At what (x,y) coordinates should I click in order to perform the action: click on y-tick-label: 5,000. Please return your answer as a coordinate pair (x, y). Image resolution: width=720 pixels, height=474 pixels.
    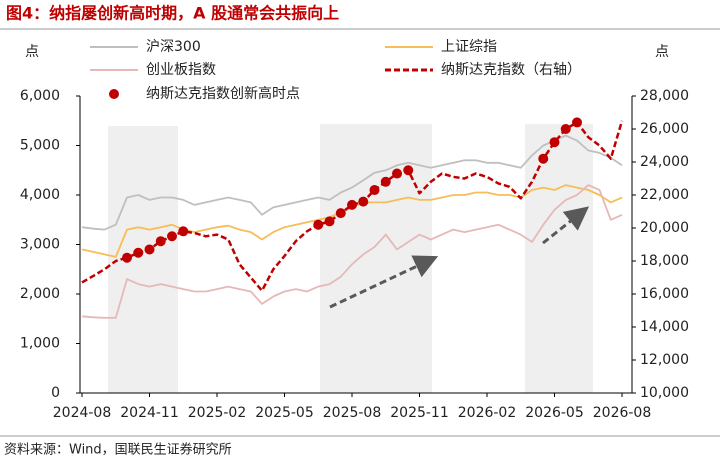
    Looking at the image, I should click on (40, 146).